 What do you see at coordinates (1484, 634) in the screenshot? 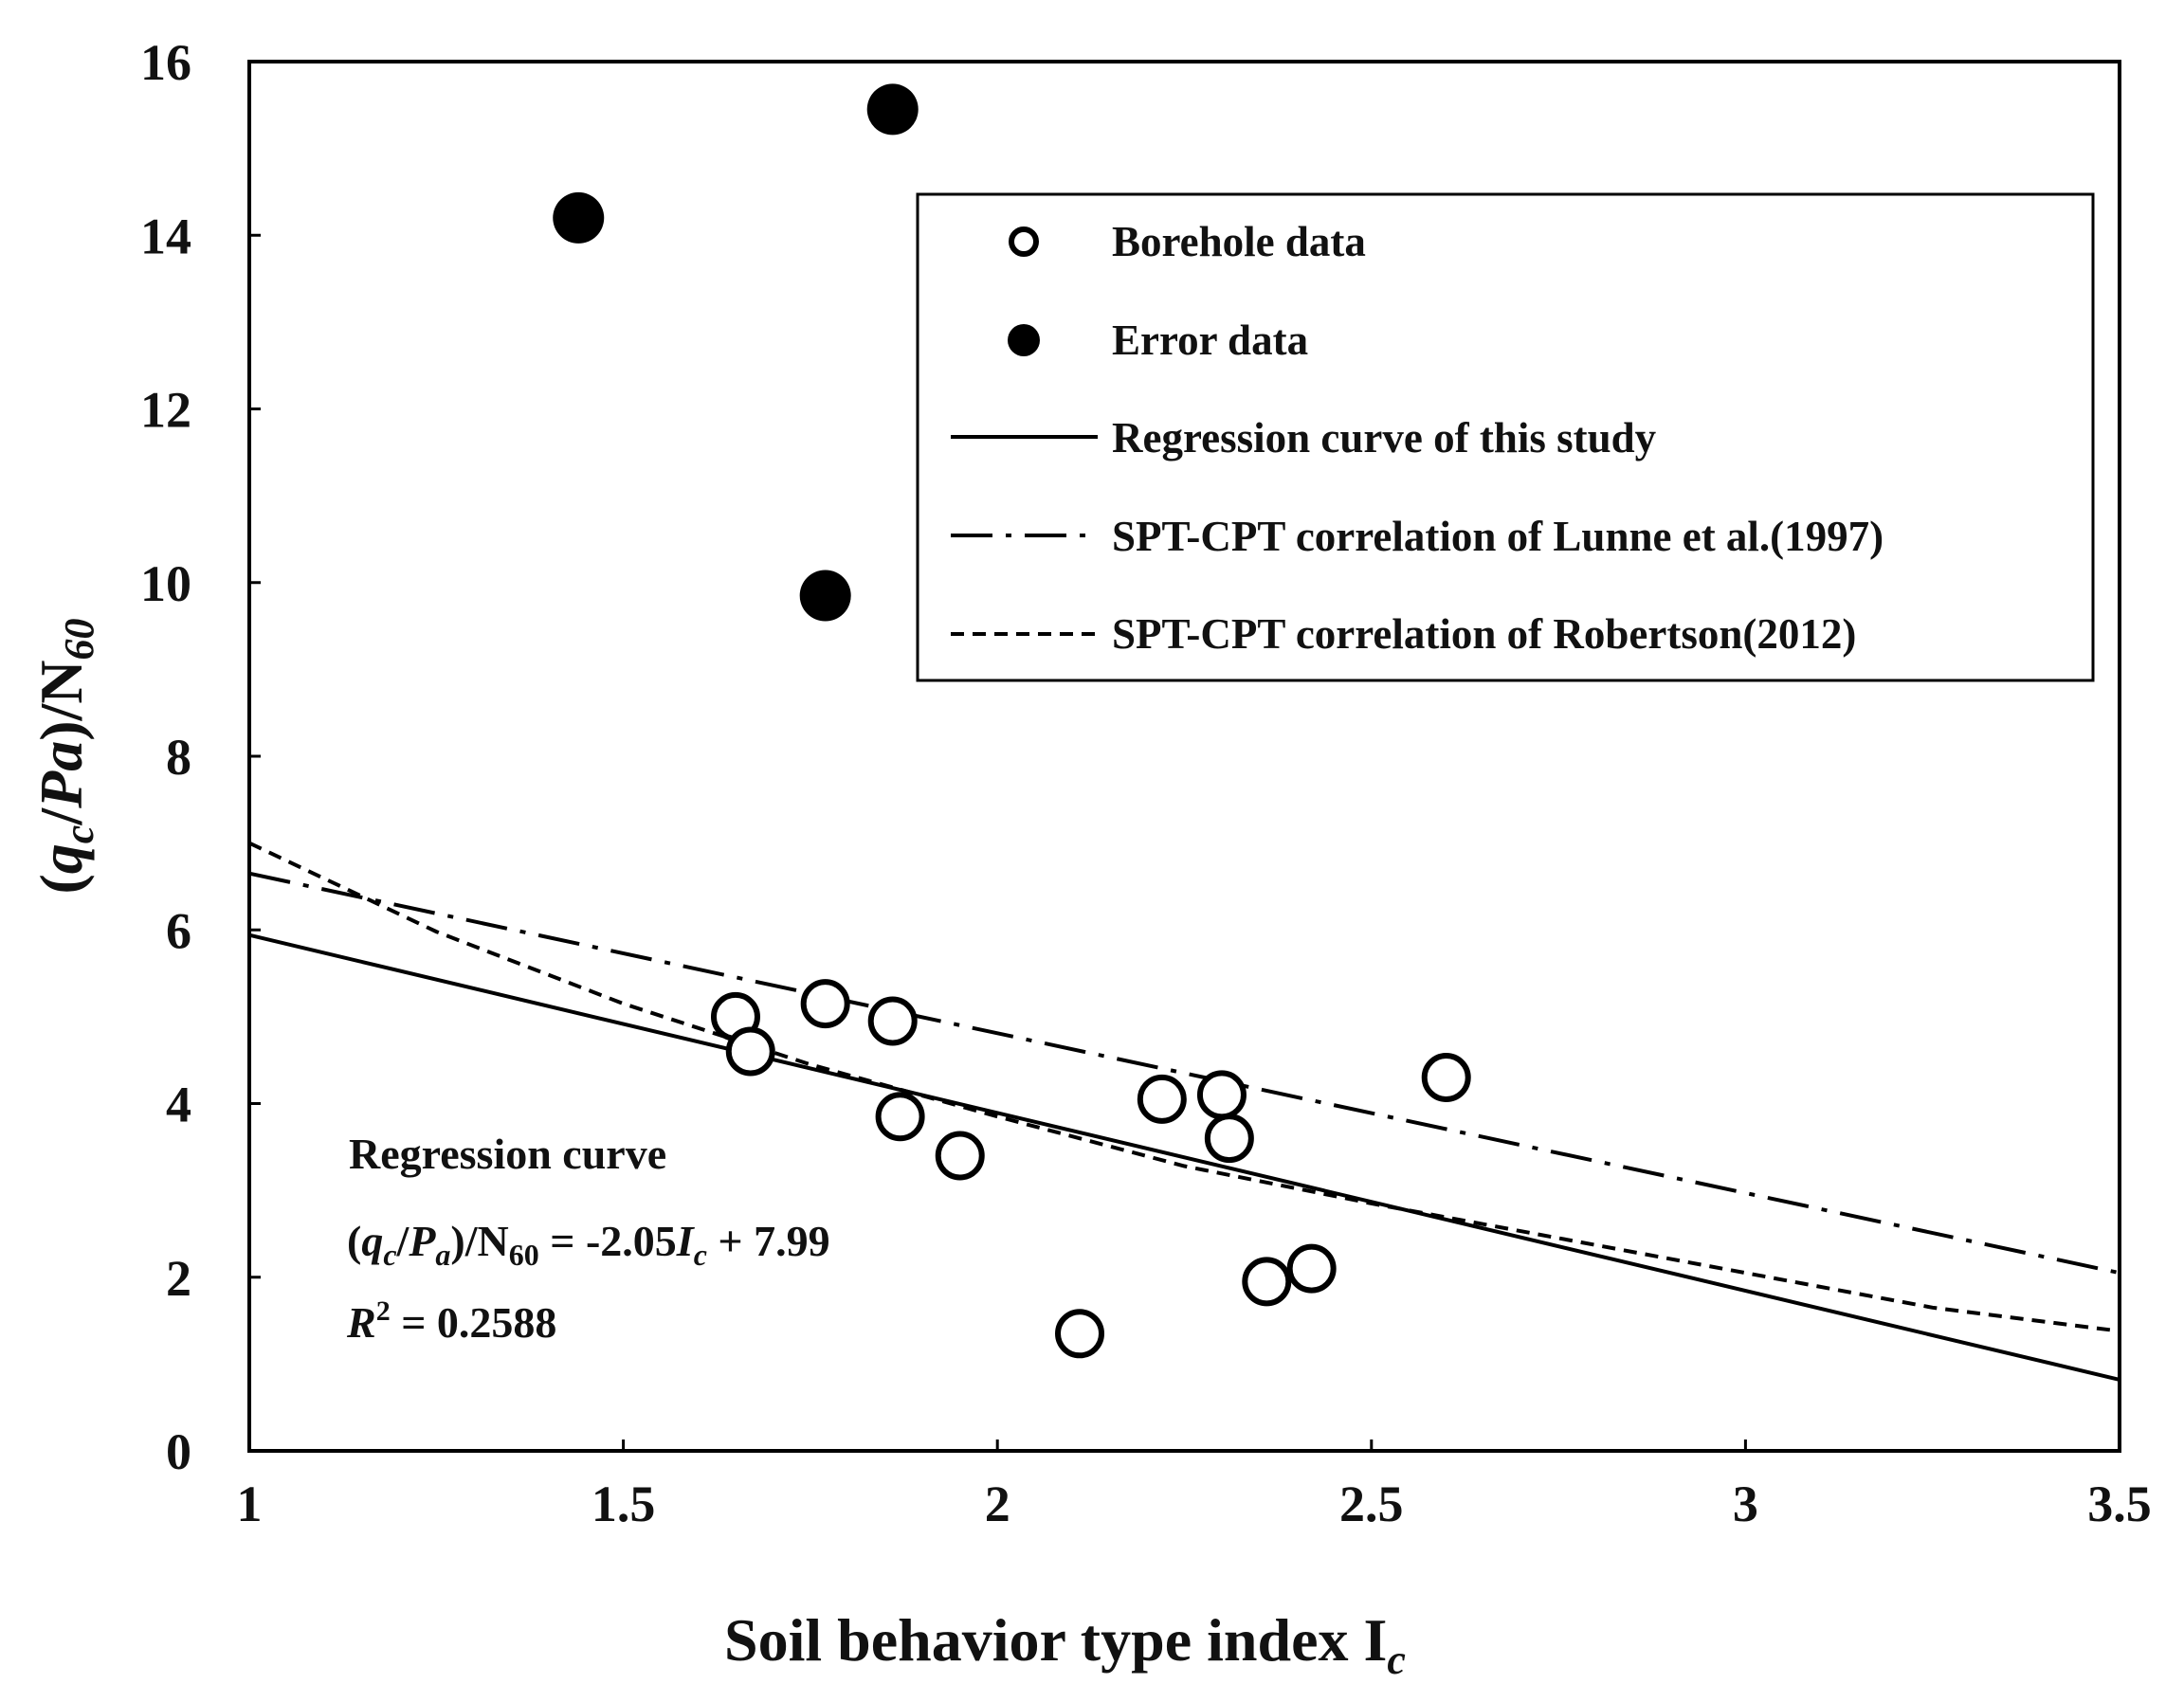
I see `legend-label-robertson: SPT-CPT correlation of Robertson(2012)` at bounding box center [1484, 634].